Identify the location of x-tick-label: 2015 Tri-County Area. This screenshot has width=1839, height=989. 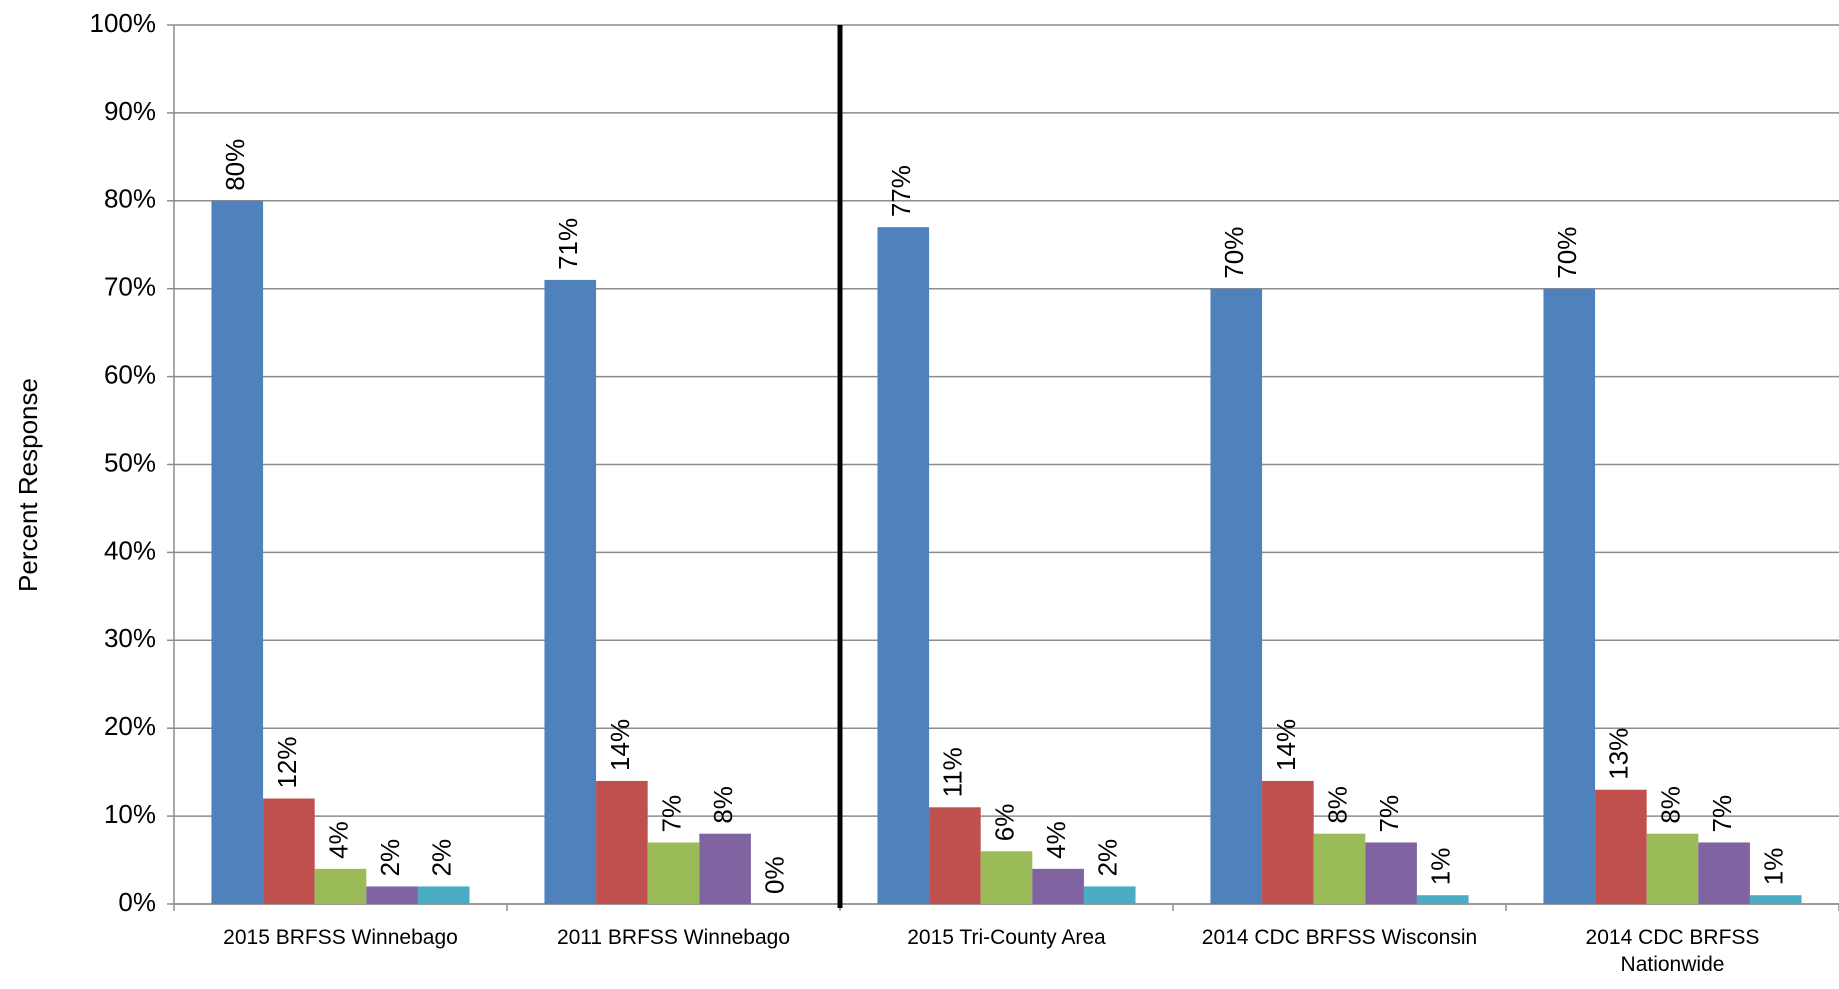
(1006, 937).